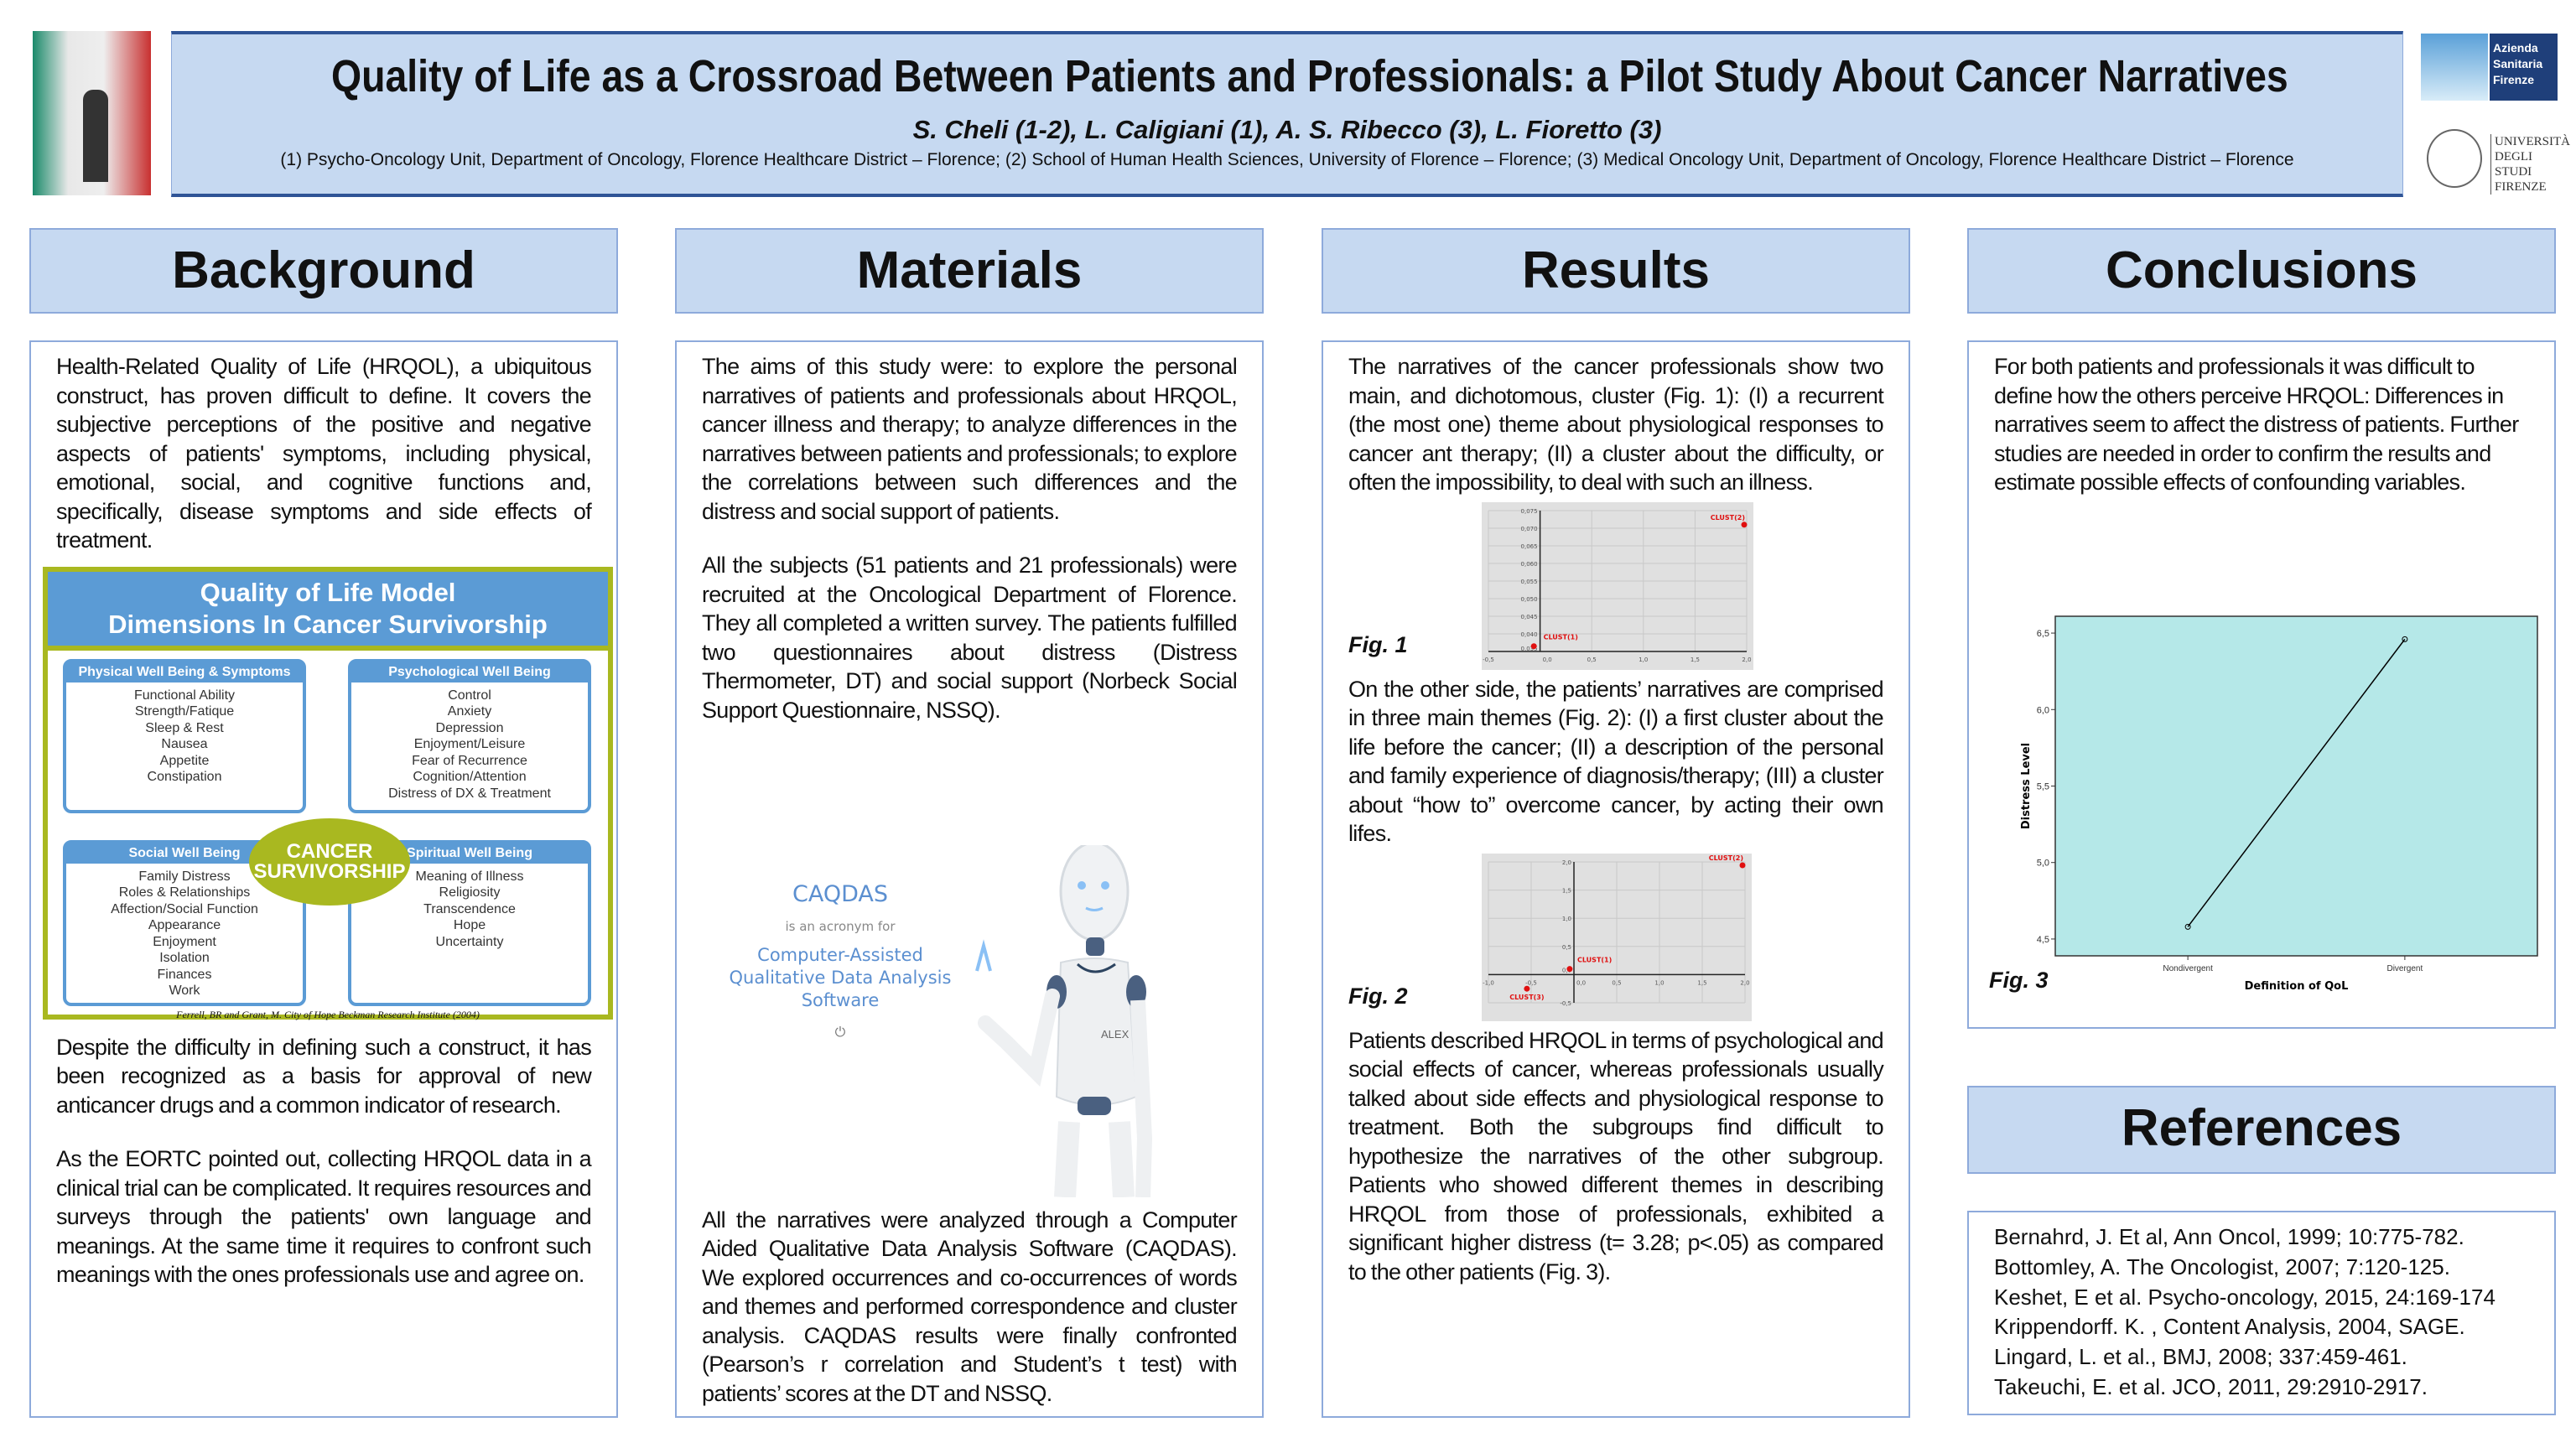 Image resolution: width=2576 pixels, height=1448 pixels. I want to click on y-tick-label: 1,5, so click(1566, 890).